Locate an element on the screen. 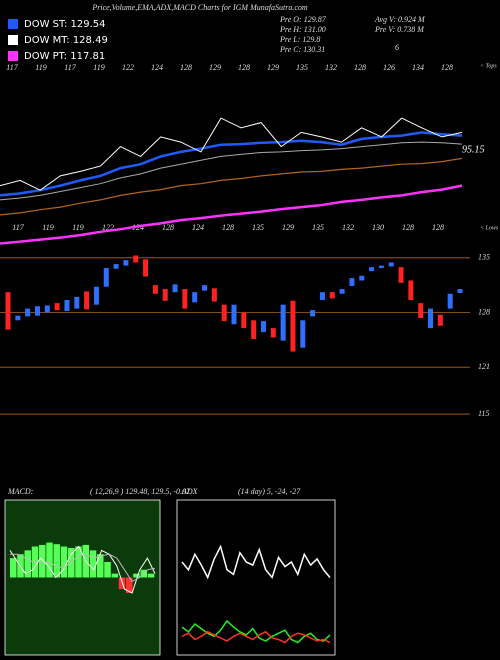  bottom-label: 130 is located at coordinates (378, 227).